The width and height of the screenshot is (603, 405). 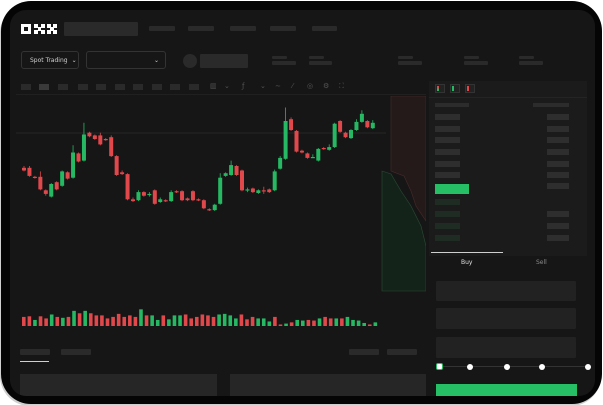 What do you see at coordinates (126, 60) in the screenshot?
I see `pair-selector: ⌄` at bounding box center [126, 60].